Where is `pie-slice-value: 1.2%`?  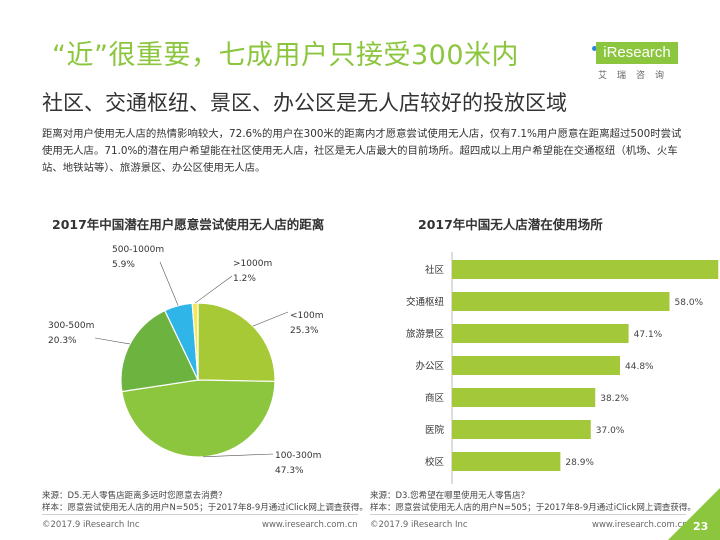
pie-slice-value: 1.2% is located at coordinates (244, 279).